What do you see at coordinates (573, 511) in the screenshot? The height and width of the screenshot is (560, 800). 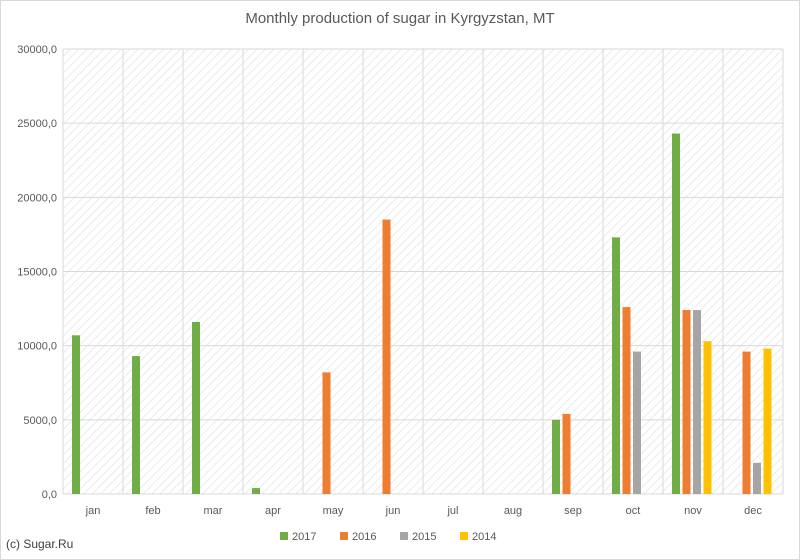 I see `x-tick-label: sep` at bounding box center [573, 511].